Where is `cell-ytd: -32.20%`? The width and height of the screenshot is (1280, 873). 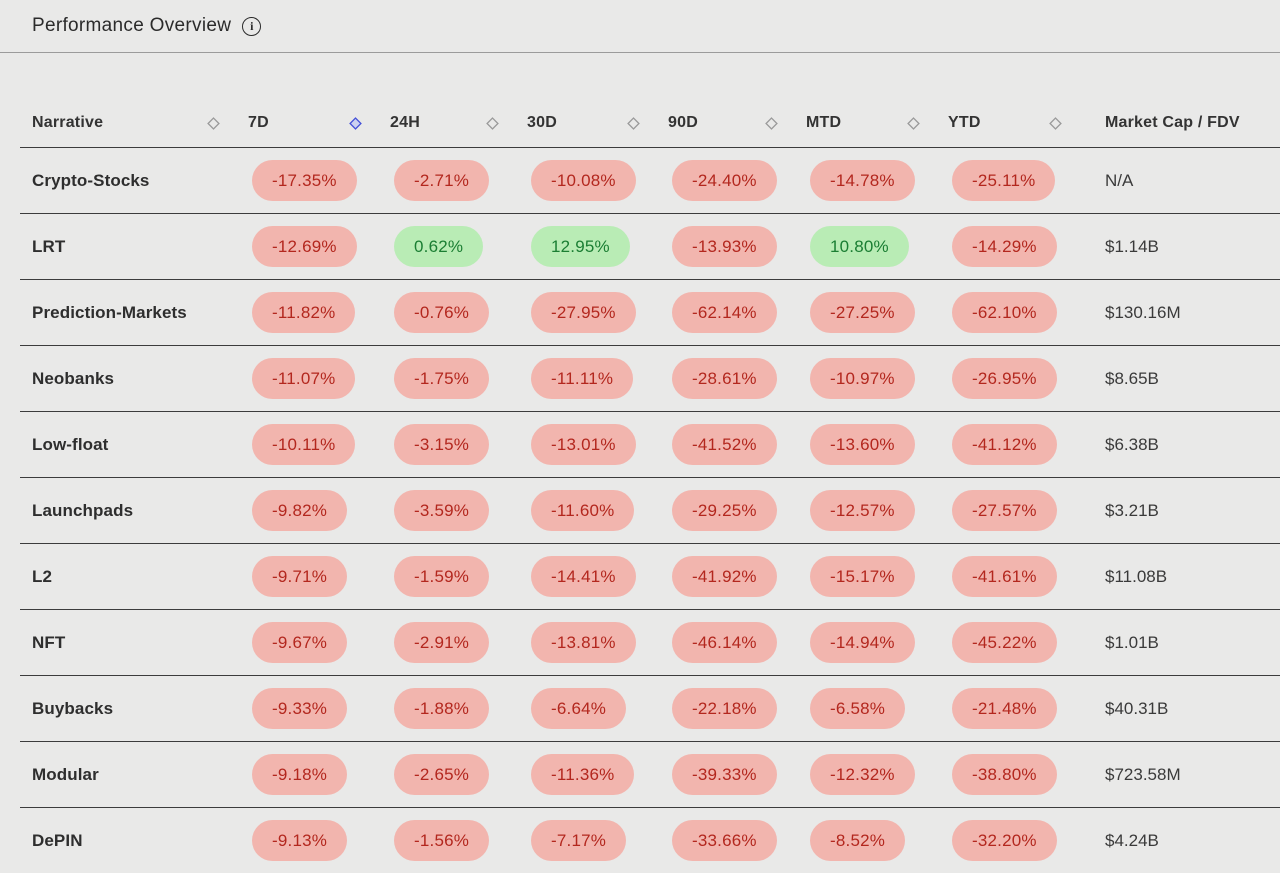 cell-ytd: -32.20% is located at coordinates (1019, 840).